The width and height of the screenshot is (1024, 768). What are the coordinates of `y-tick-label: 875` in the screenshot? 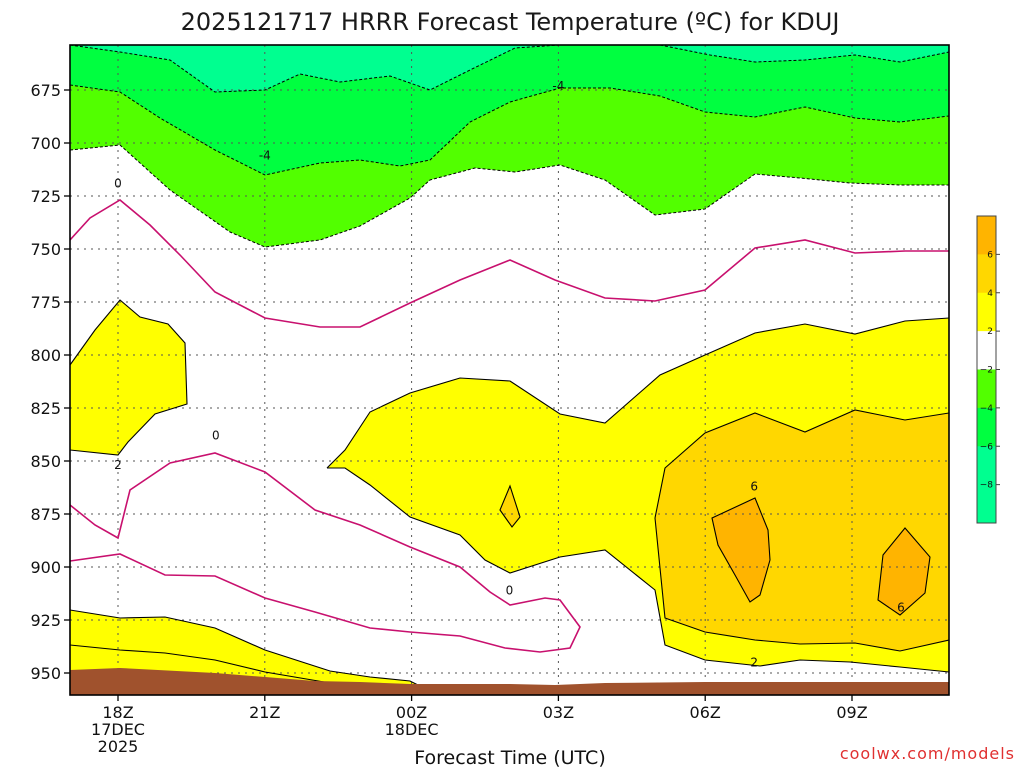 It's located at (45, 514).